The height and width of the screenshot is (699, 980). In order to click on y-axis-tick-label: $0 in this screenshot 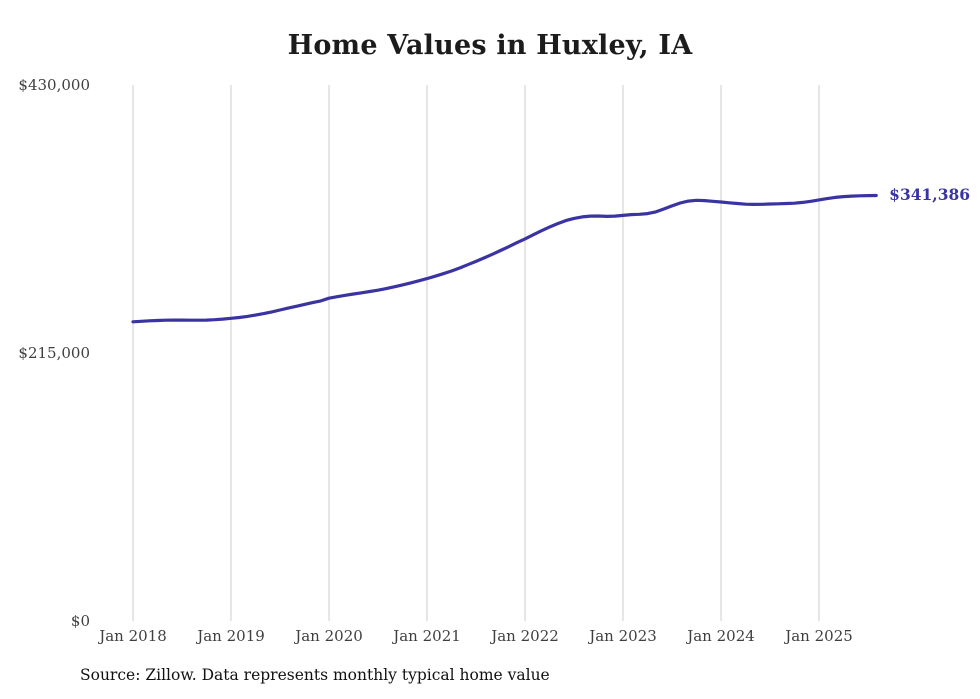, I will do `click(80, 621)`.